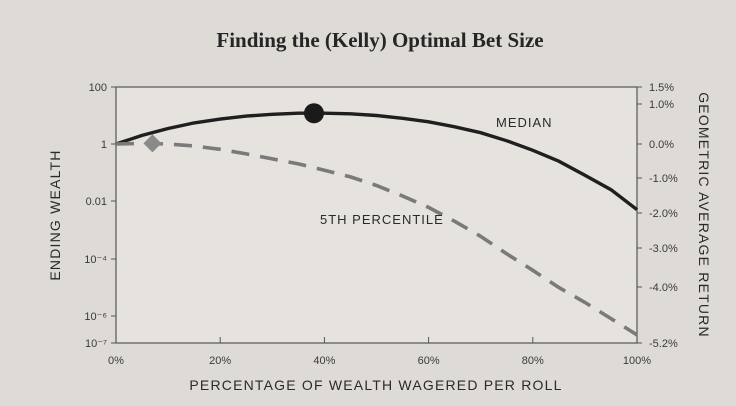 The width and height of the screenshot is (736, 406). I want to click on x-axis-title: PERCENTAGE OF WEALTH WAGERED PER ROLL, so click(375, 385).